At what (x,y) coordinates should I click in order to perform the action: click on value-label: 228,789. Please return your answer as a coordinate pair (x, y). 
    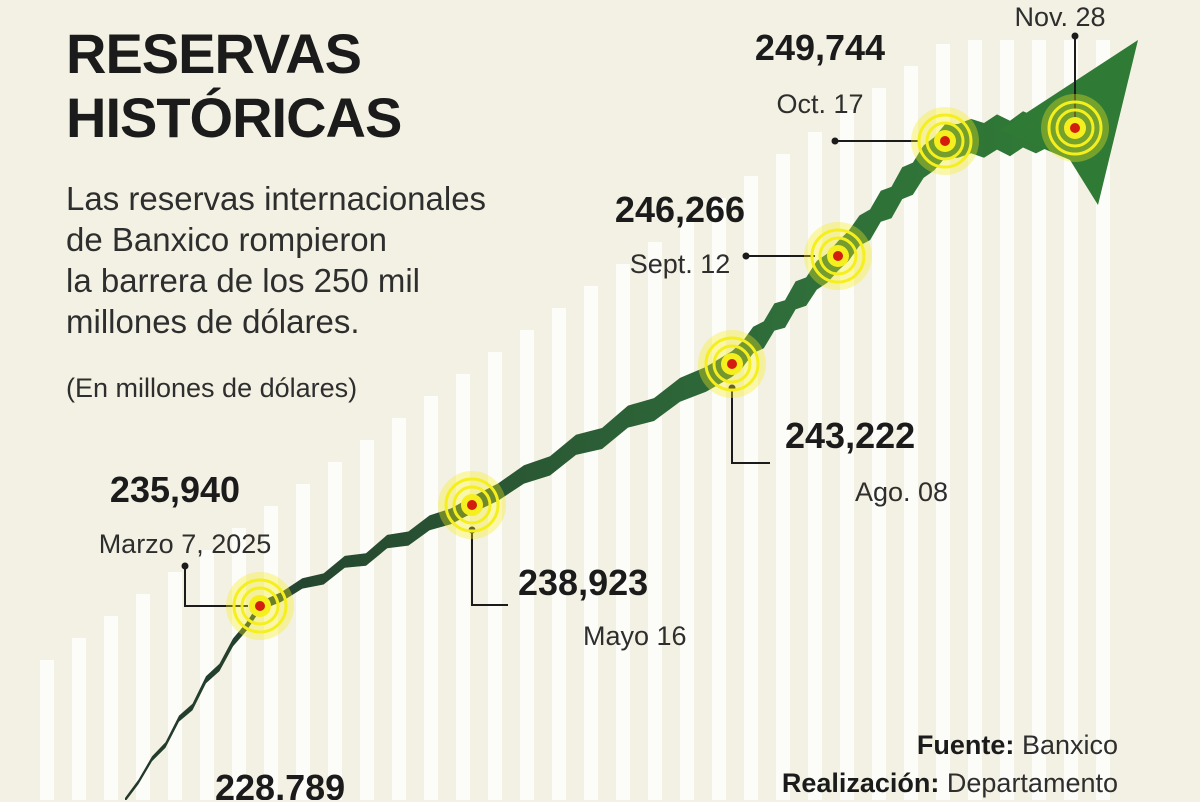
    Looking at the image, I should click on (280, 783).